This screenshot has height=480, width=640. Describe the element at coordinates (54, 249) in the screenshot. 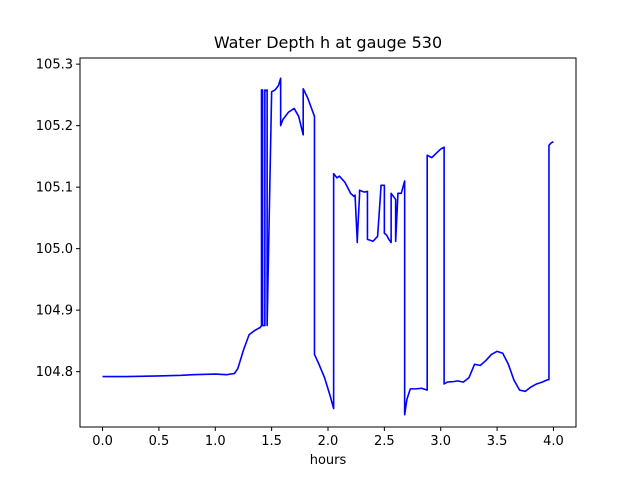

I see `y-tick-label: 105.0` at that location.